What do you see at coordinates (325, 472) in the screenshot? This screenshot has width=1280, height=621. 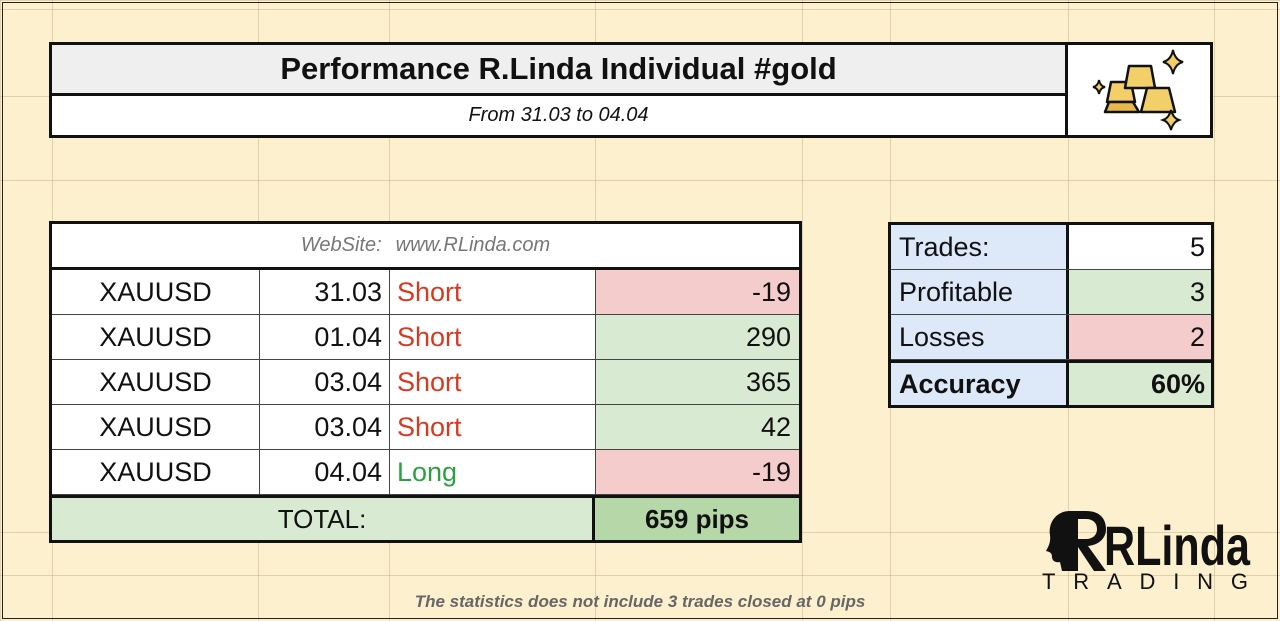 I see `date-cell: 04.04` at bounding box center [325, 472].